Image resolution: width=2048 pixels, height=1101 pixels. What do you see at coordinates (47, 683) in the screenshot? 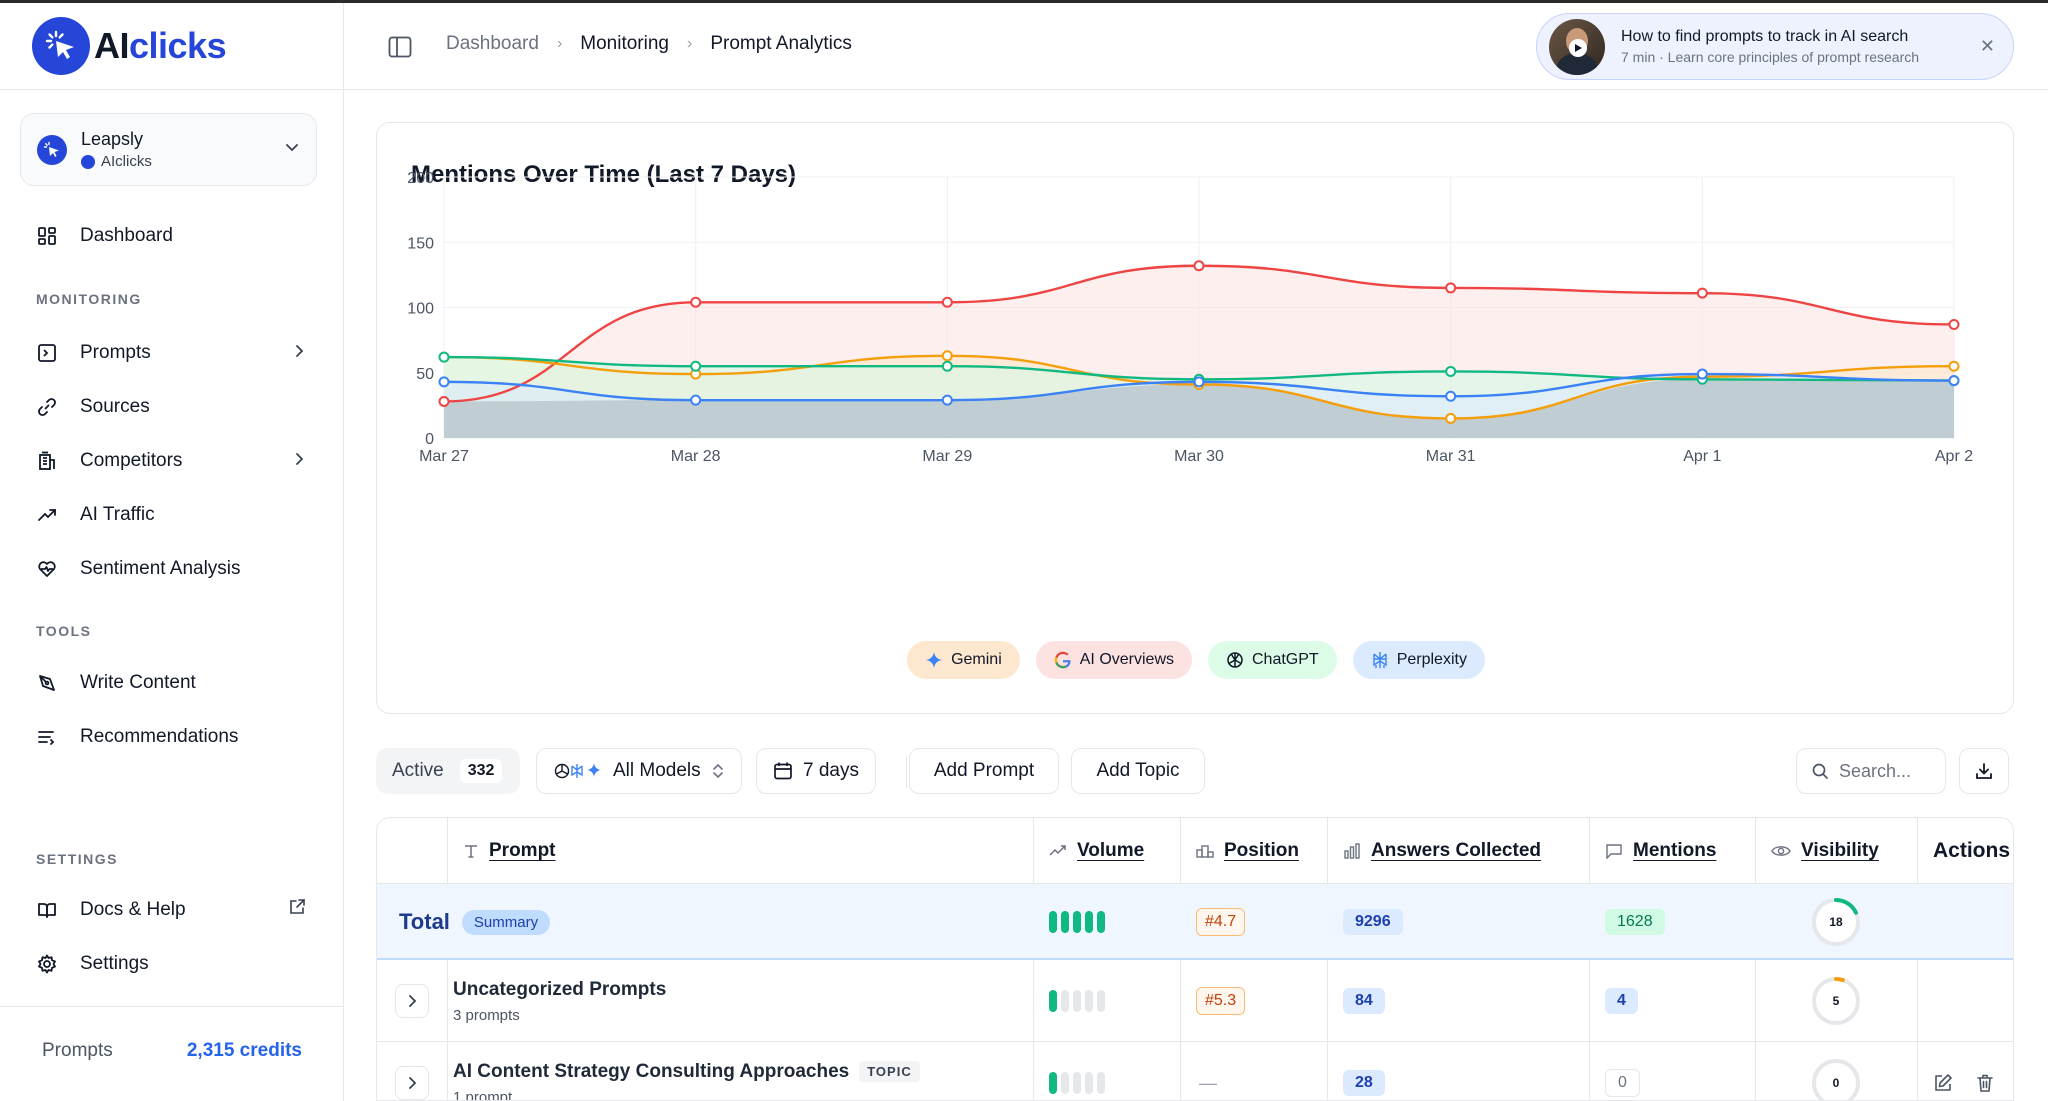
I see `pen-tool-icon` at bounding box center [47, 683].